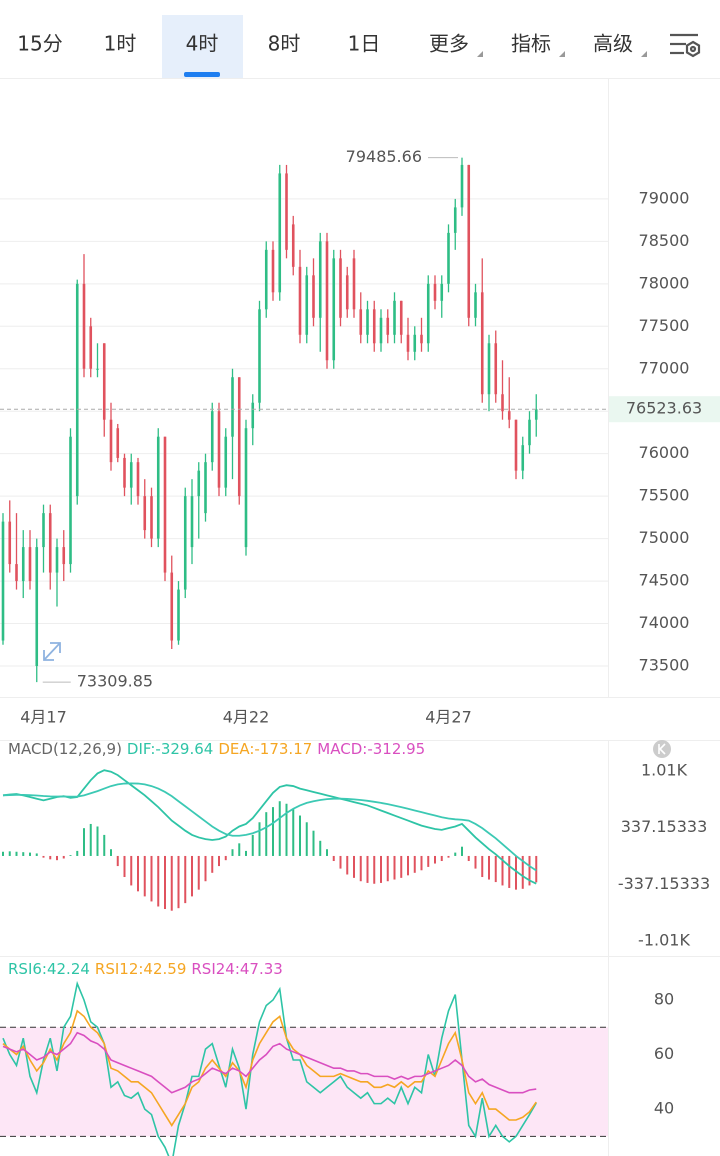 This screenshot has width=720, height=1156. What do you see at coordinates (664, 1108) in the screenshot?
I see `y-tick-label: 40` at bounding box center [664, 1108].